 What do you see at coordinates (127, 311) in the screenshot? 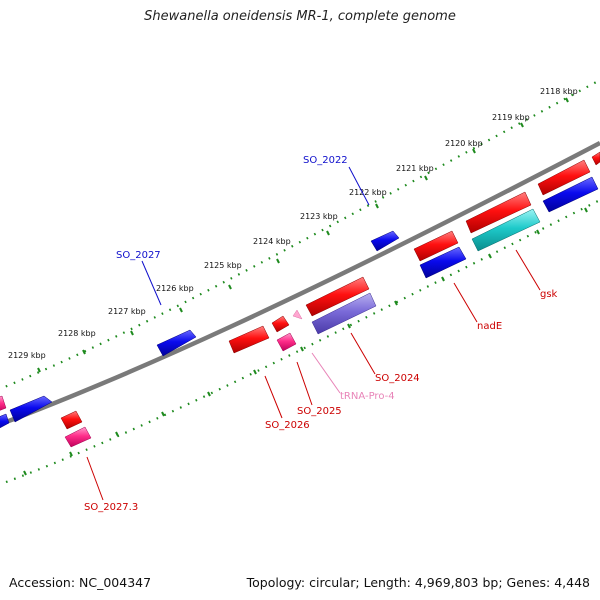
I see `tick-label: 2127 kbp` at bounding box center [127, 311].